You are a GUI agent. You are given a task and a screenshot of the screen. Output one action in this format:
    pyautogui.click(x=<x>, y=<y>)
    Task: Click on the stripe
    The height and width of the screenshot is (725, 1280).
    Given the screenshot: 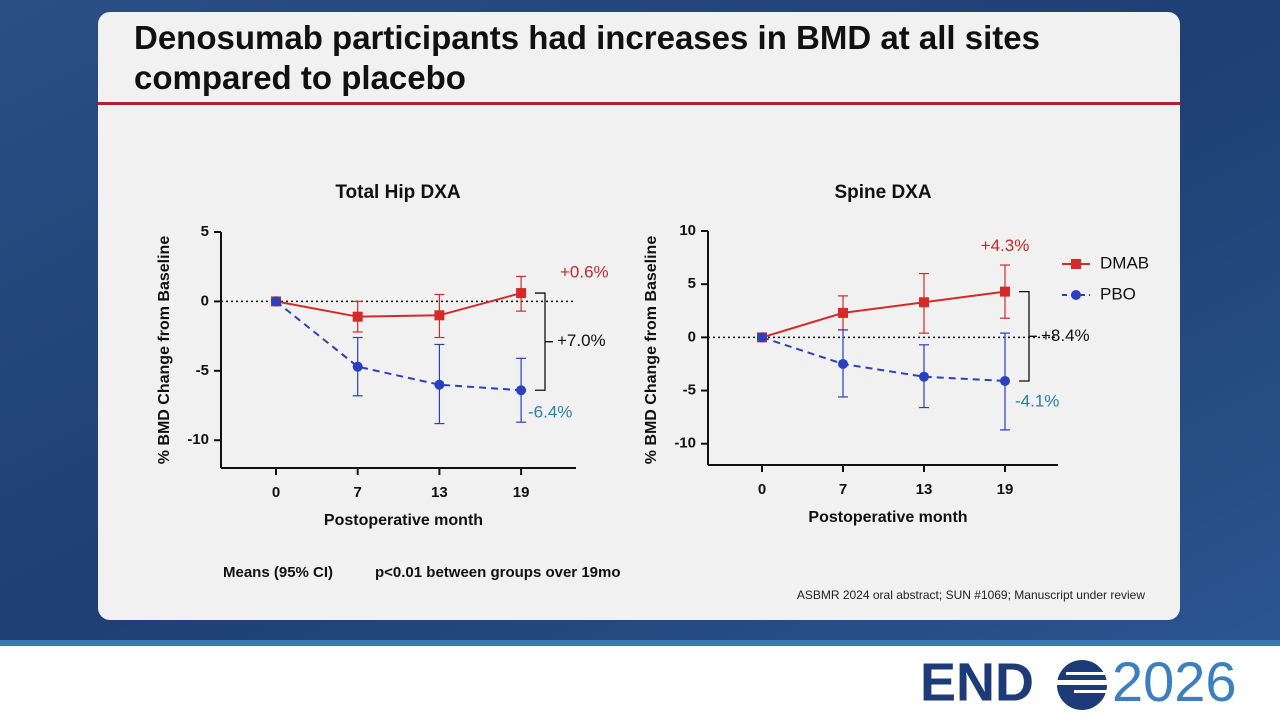 What is the action you would take?
    pyautogui.click(x=640, y=643)
    